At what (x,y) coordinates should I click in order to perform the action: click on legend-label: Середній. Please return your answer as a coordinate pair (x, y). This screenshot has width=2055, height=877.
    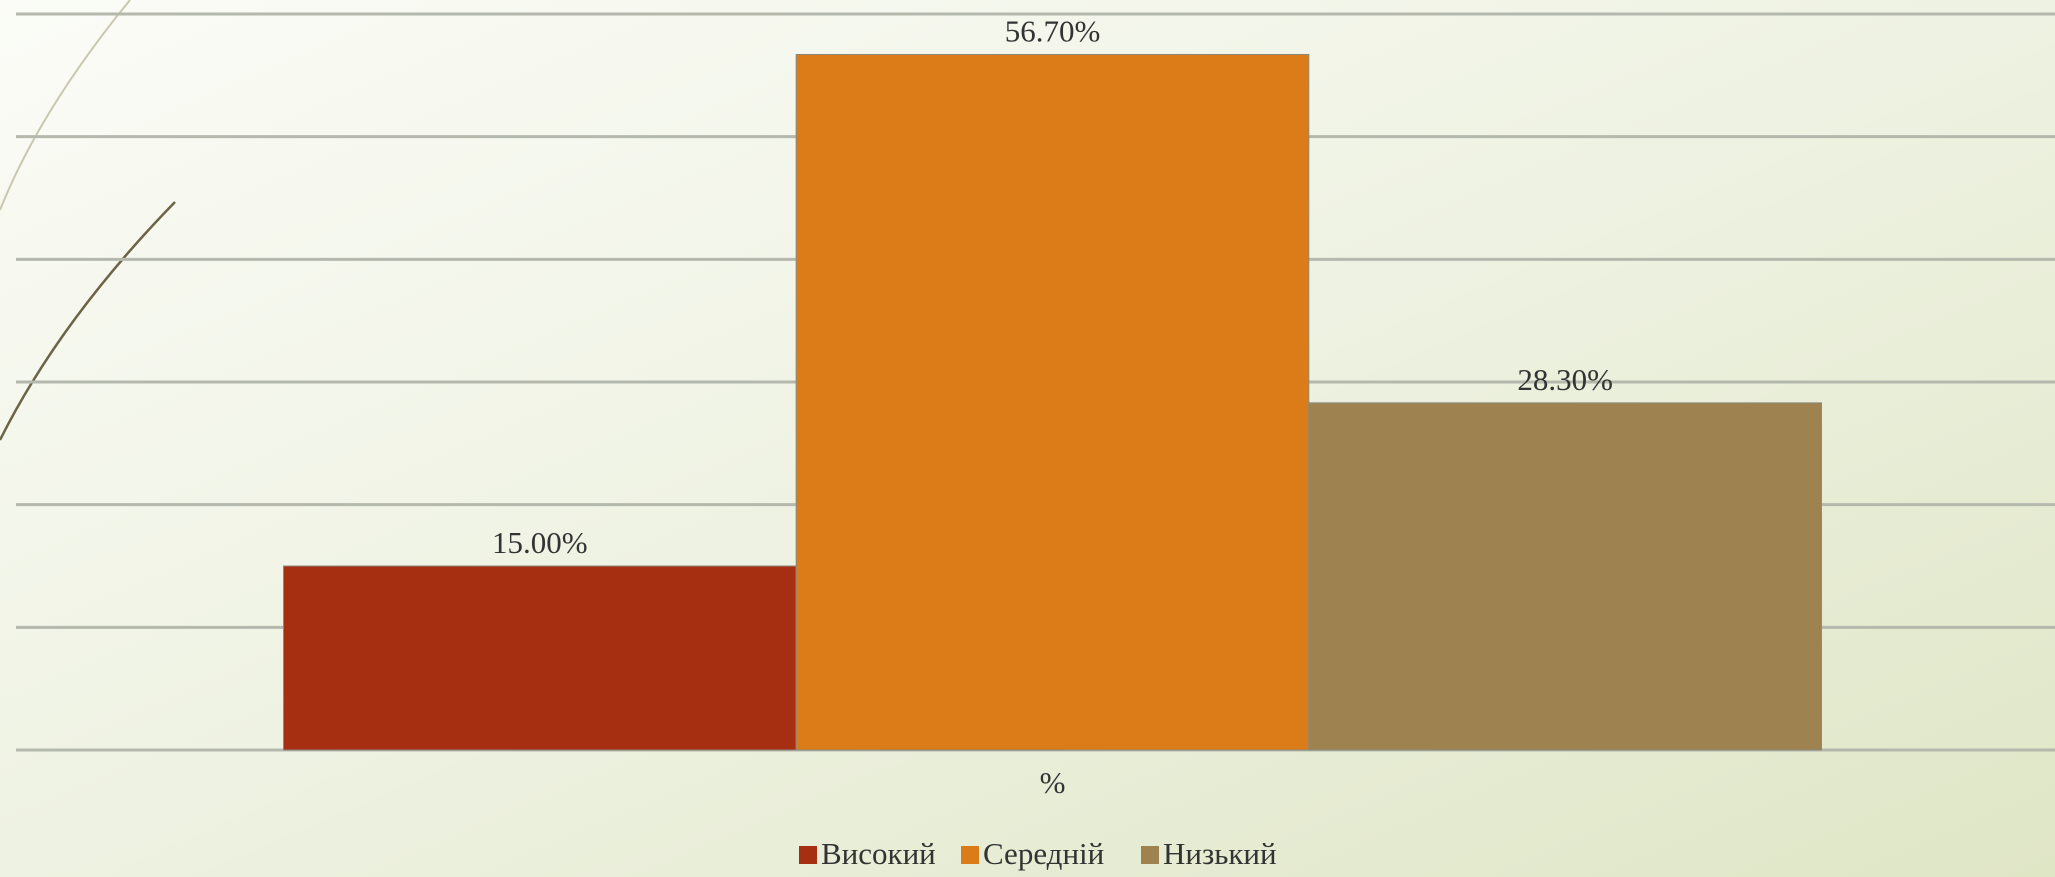
    Looking at the image, I should click on (1043, 853).